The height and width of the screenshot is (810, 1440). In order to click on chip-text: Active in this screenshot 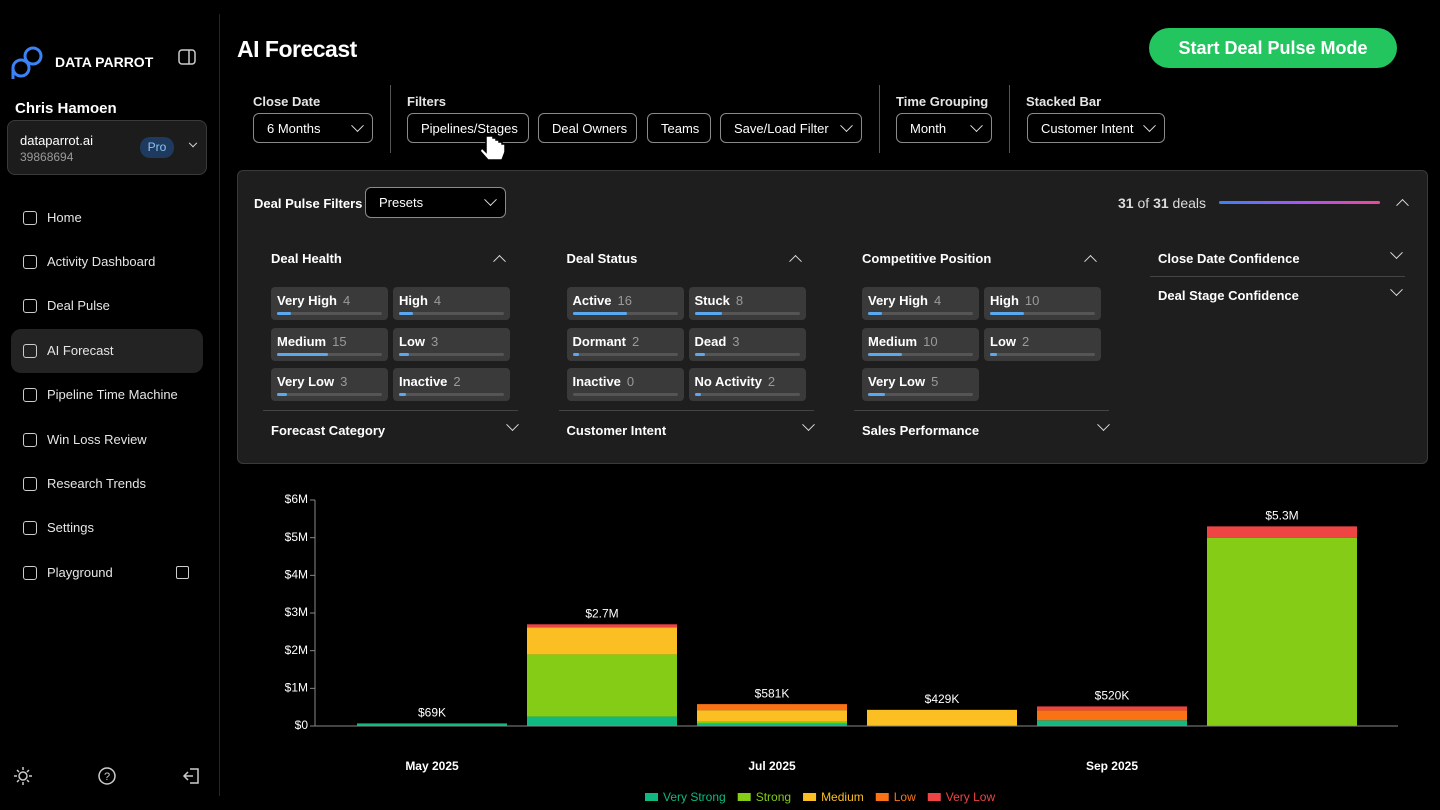, I will do `click(592, 300)`.